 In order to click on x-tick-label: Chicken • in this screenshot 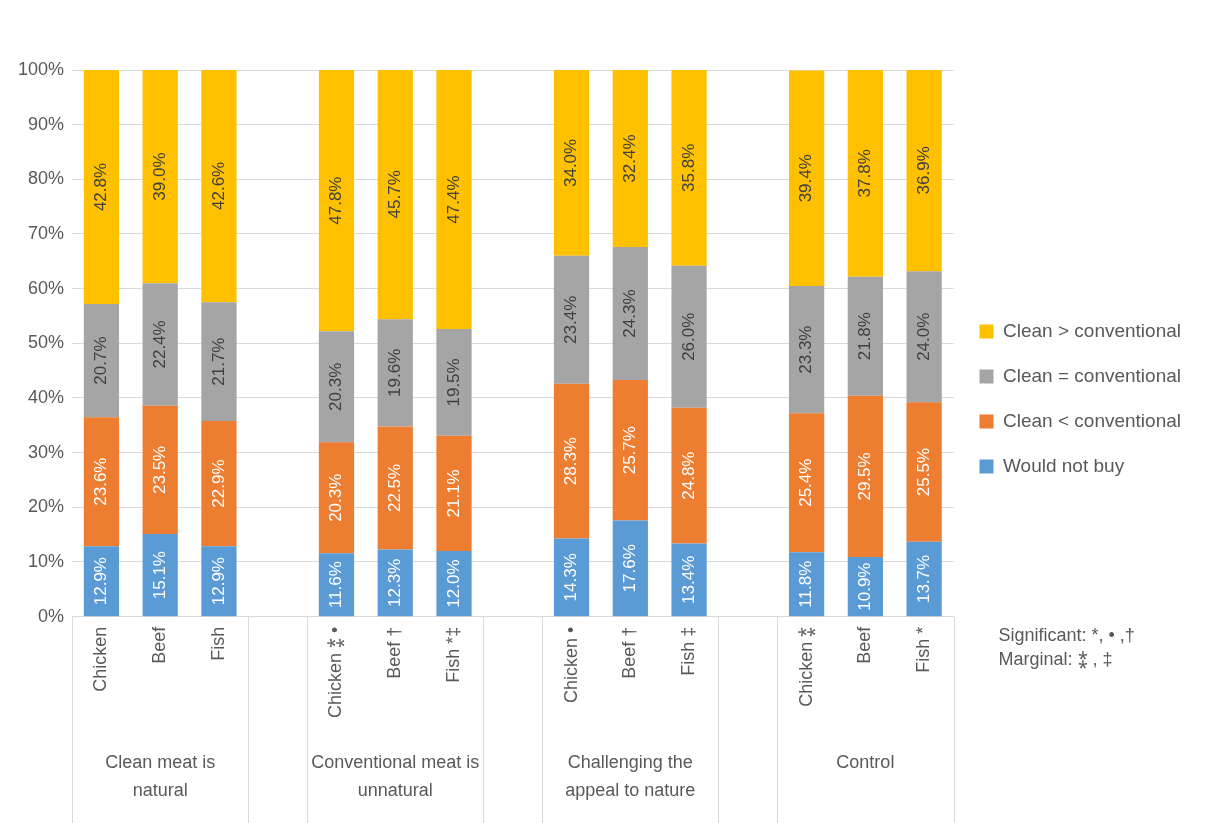, I will do `click(570, 665)`.